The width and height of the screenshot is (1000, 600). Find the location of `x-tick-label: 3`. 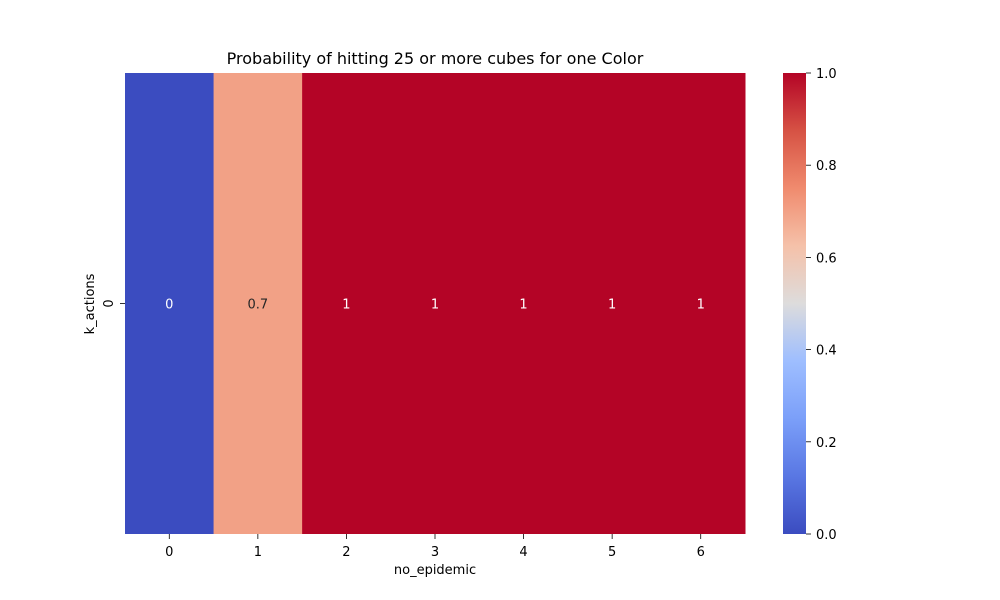

x-tick-label: 3 is located at coordinates (435, 552).